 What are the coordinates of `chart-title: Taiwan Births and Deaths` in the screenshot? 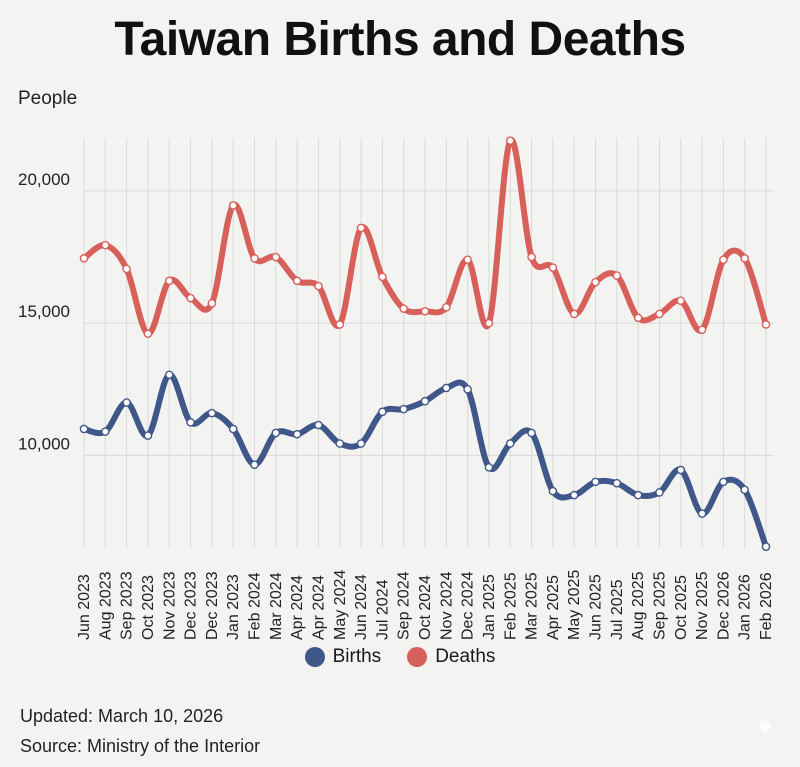 It's located at (400, 39).